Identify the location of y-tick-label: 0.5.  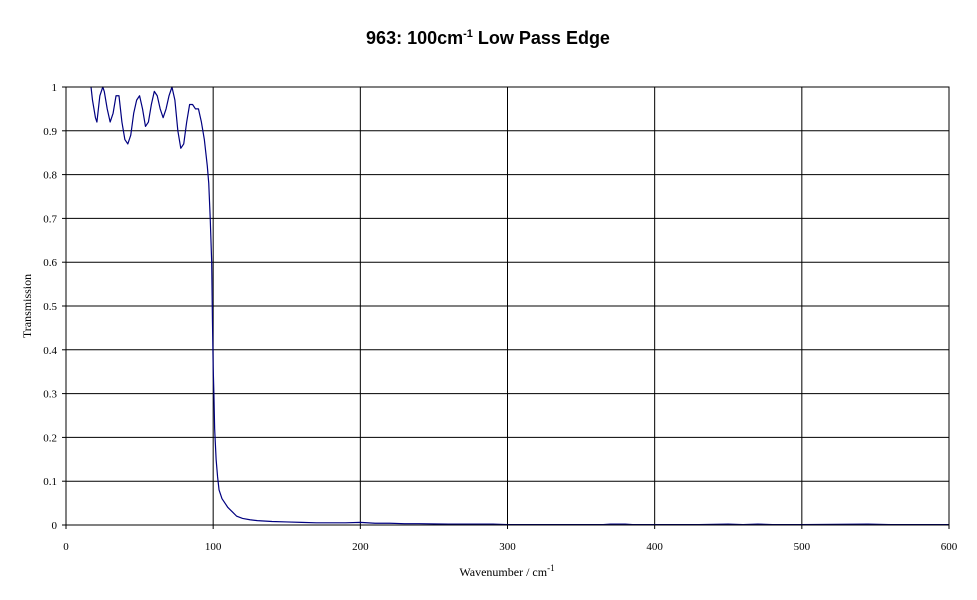
(50, 307).